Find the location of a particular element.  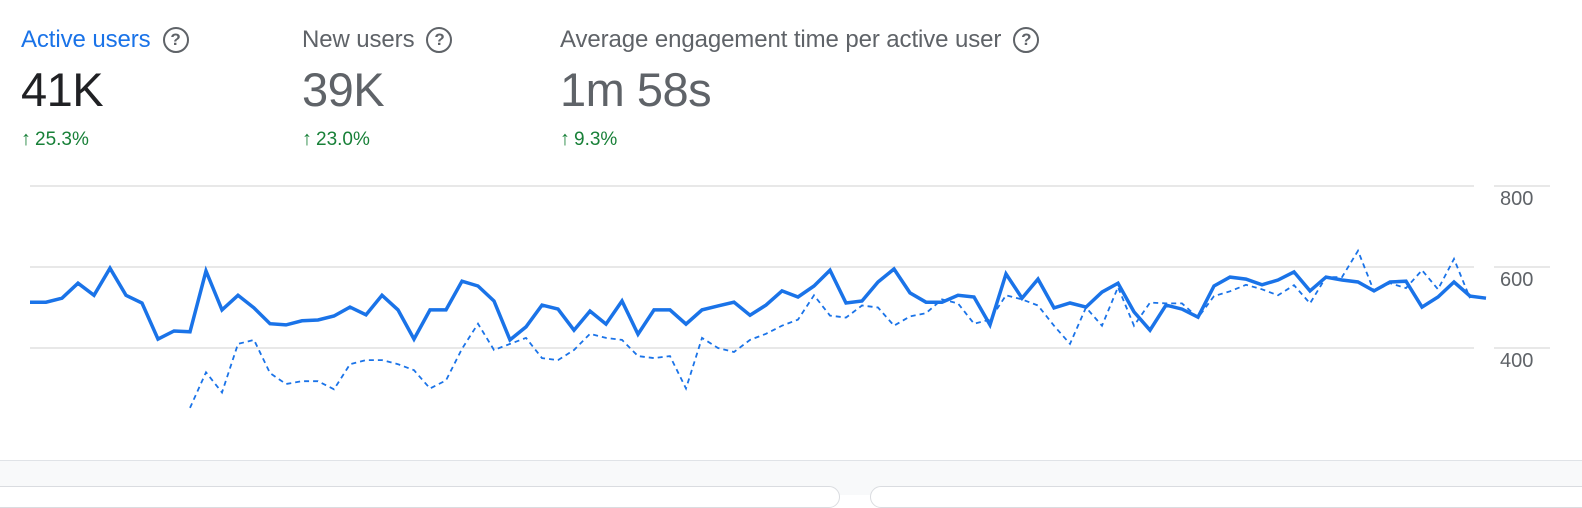

metric-delta: ↑ 9.3% is located at coordinates (799, 139).